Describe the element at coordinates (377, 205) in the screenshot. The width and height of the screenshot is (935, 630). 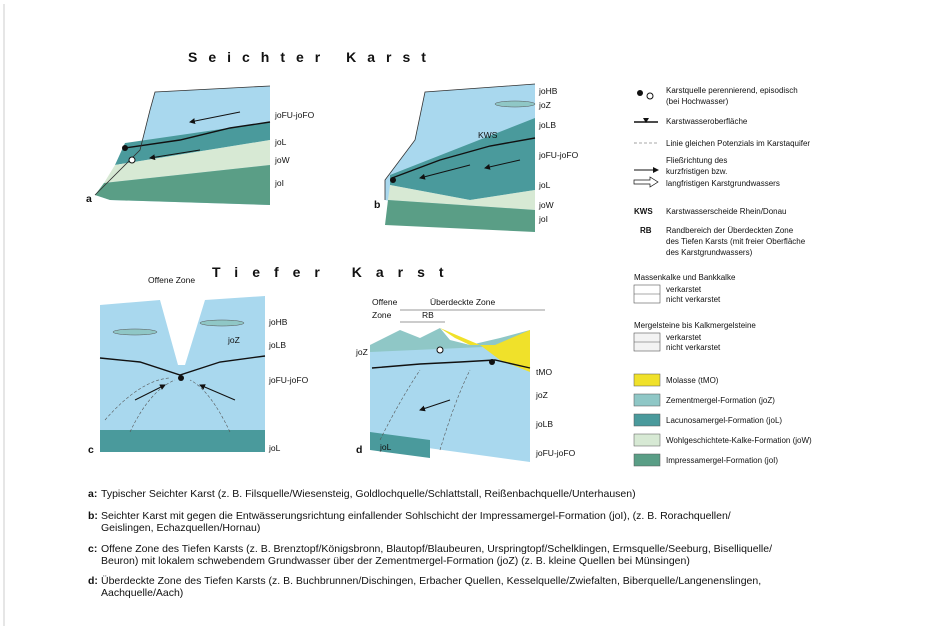
I see `panel-letter: b` at that location.